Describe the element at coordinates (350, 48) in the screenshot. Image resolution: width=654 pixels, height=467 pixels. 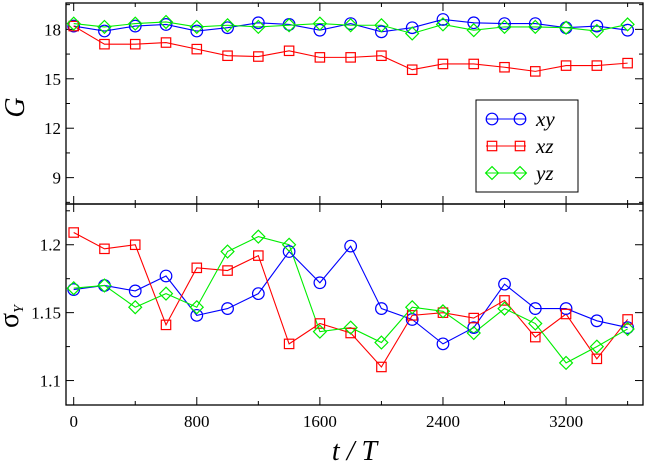
I see `top-series-line-xz` at that location.